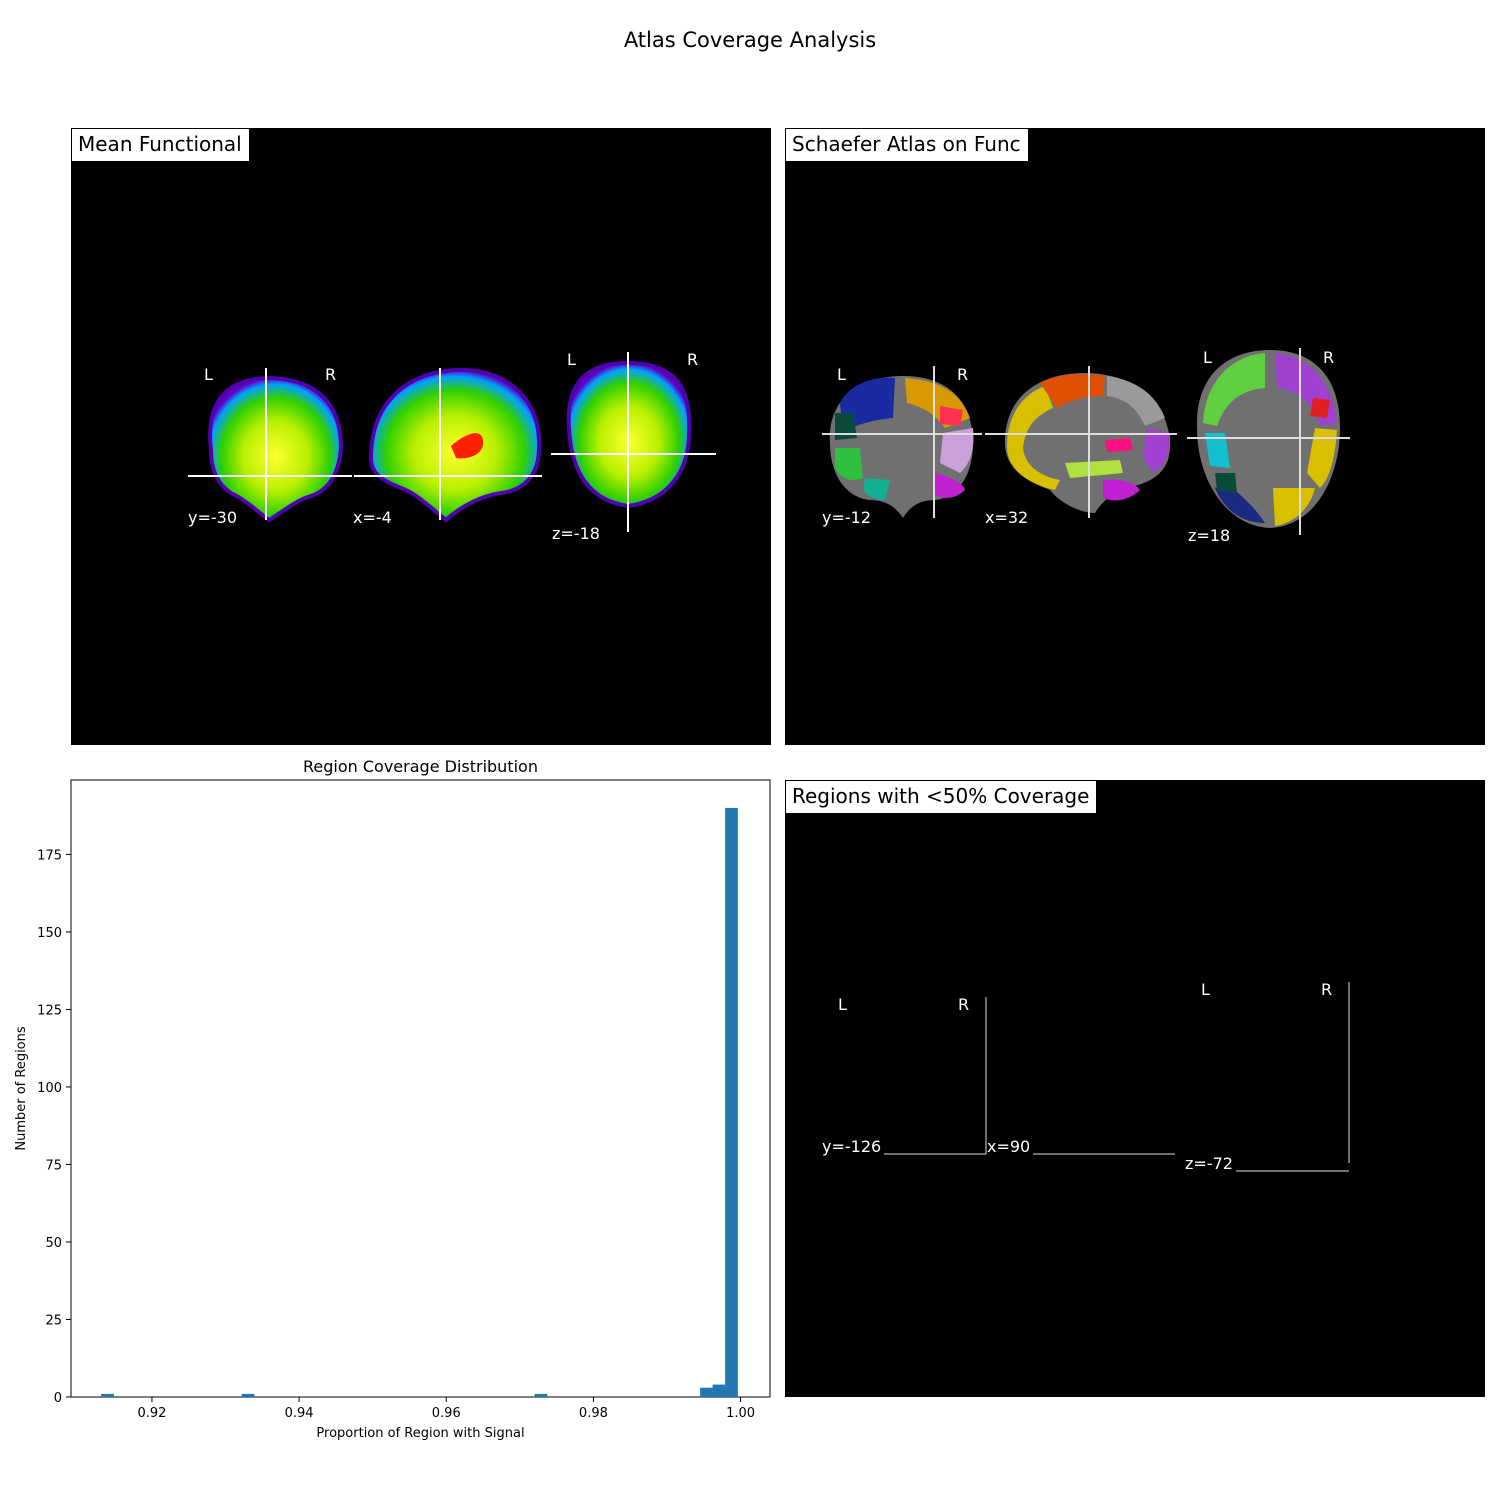 The width and height of the screenshot is (1500, 1500). What do you see at coordinates (49, 1088) in the screenshot?
I see `y-tick-label: 100` at bounding box center [49, 1088].